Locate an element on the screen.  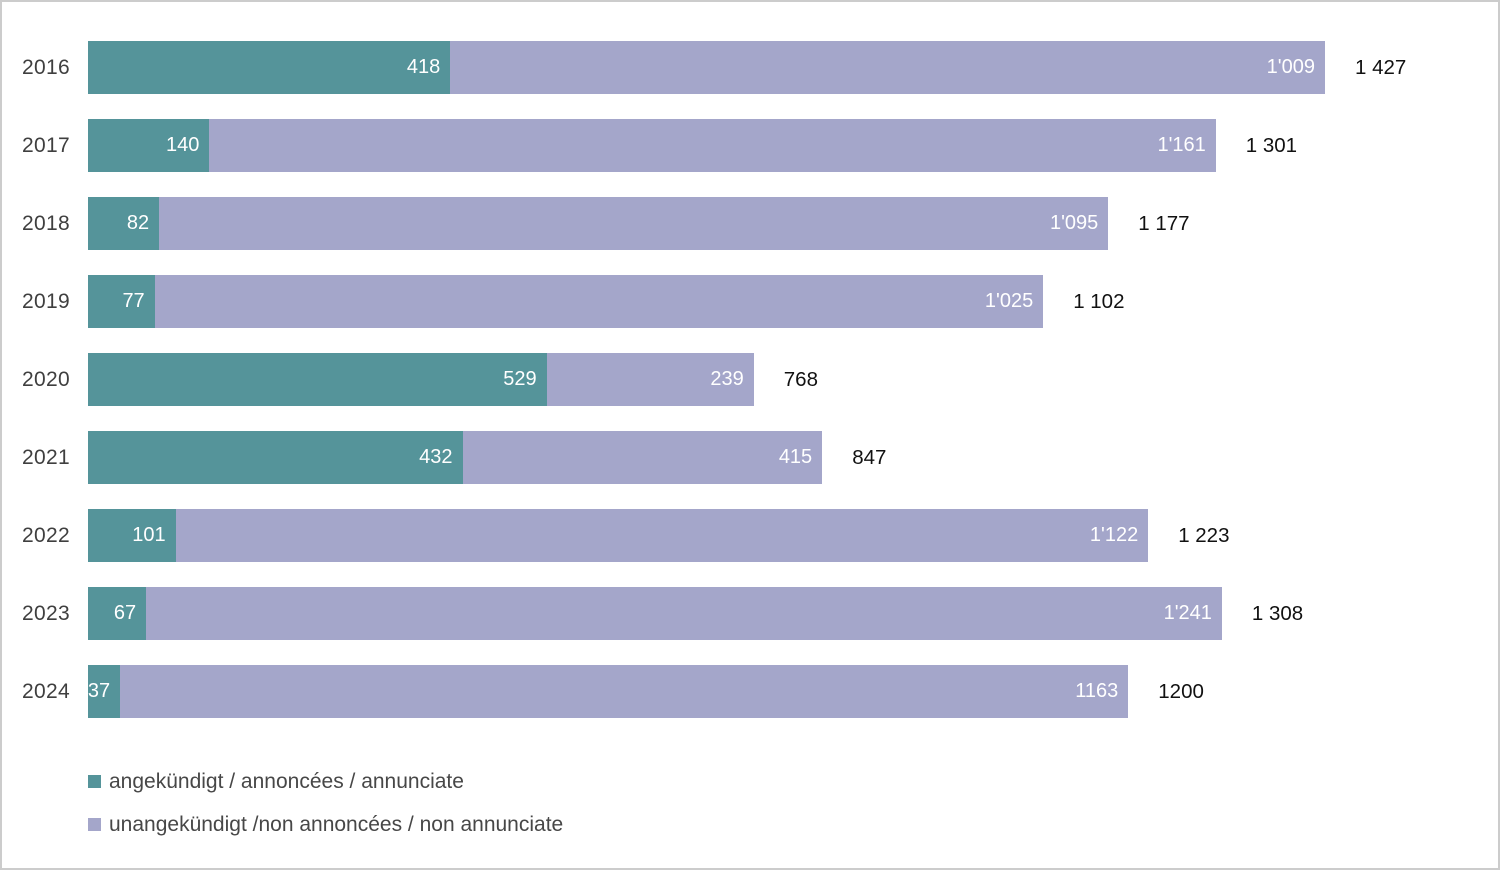
bar-track: 82 1'095 1 177 is located at coordinates (639, 223).